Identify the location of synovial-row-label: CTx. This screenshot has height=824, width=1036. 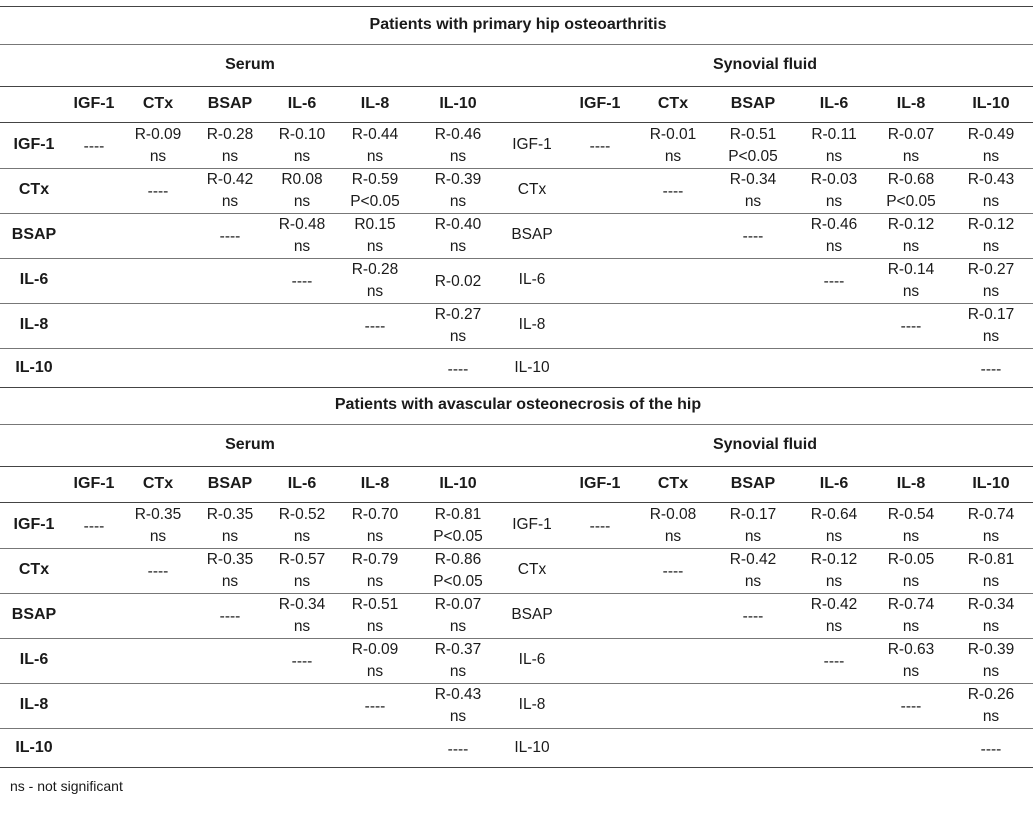
(532, 569).